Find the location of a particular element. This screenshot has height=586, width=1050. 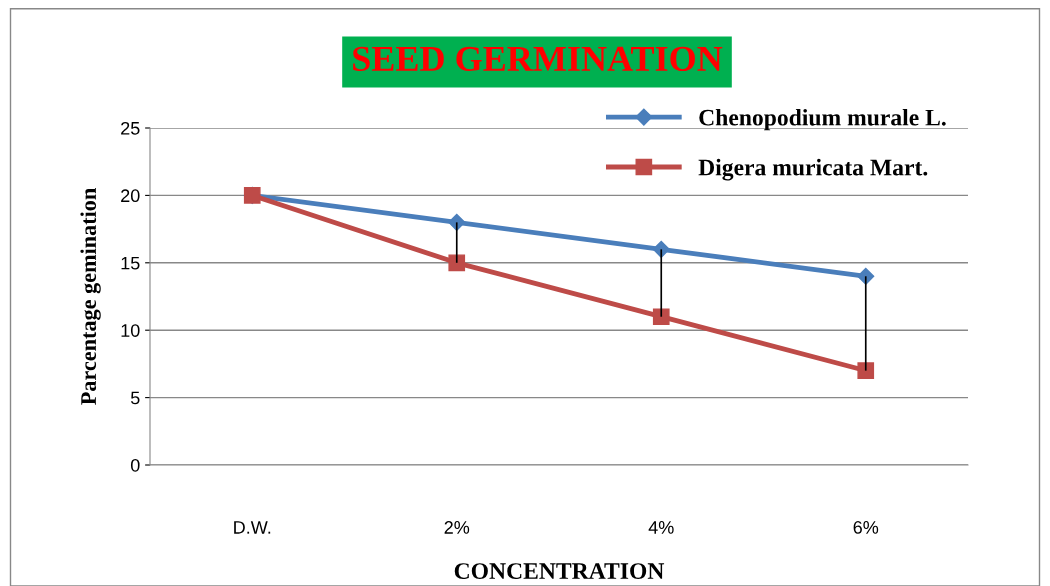

x-tick-label: 6% is located at coordinates (866, 527).